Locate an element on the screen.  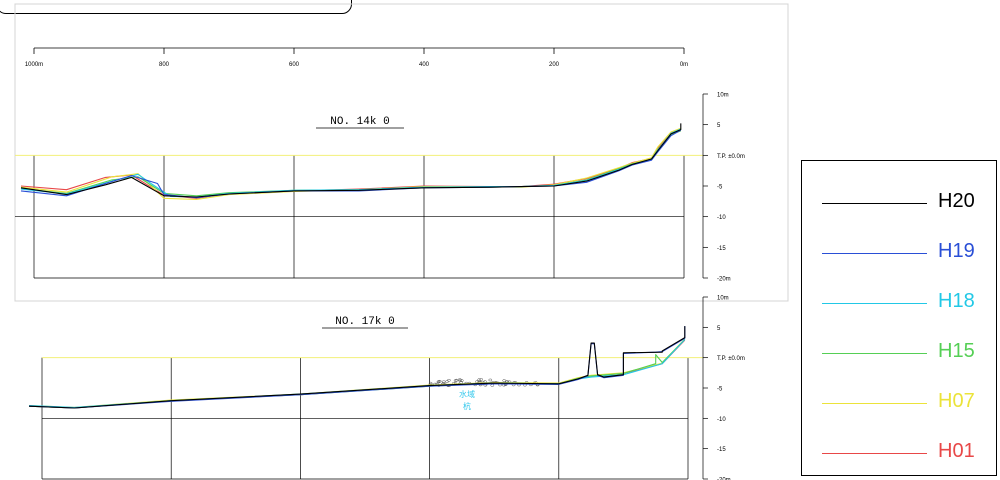
c1-y-tick-label: 10m is located at coordinates (723, 96).